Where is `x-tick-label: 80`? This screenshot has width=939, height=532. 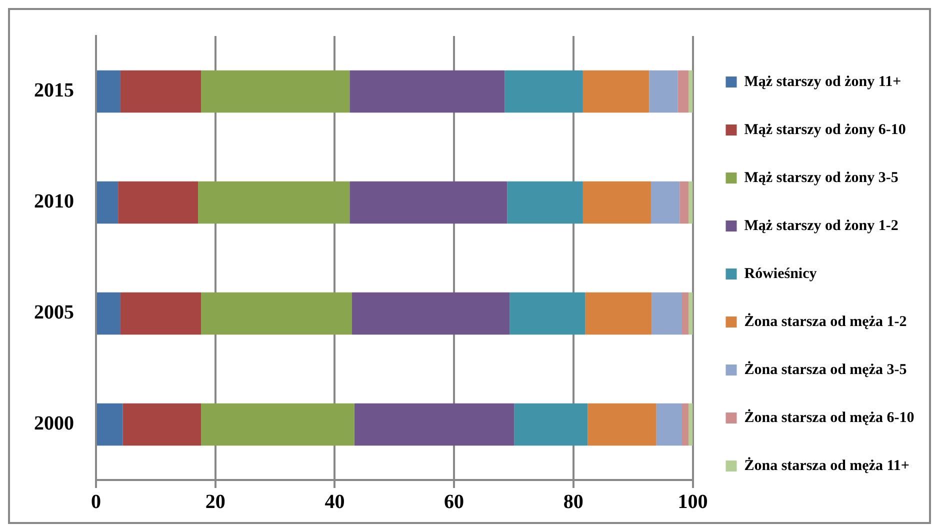
x-tick-label: 80 is located at coordinates (573, 502).